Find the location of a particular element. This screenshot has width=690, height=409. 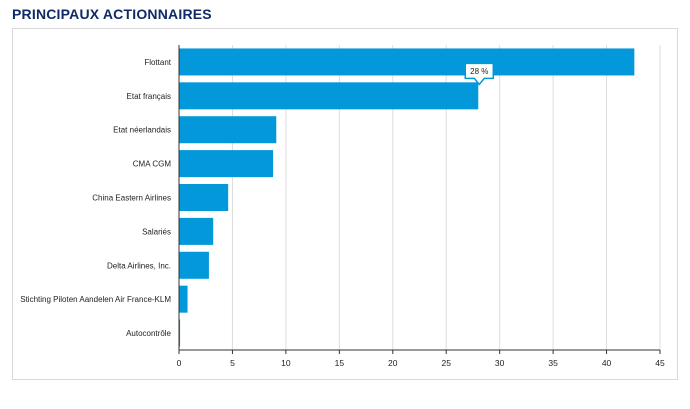

tooltip-box is located at coordinates (479, 74).